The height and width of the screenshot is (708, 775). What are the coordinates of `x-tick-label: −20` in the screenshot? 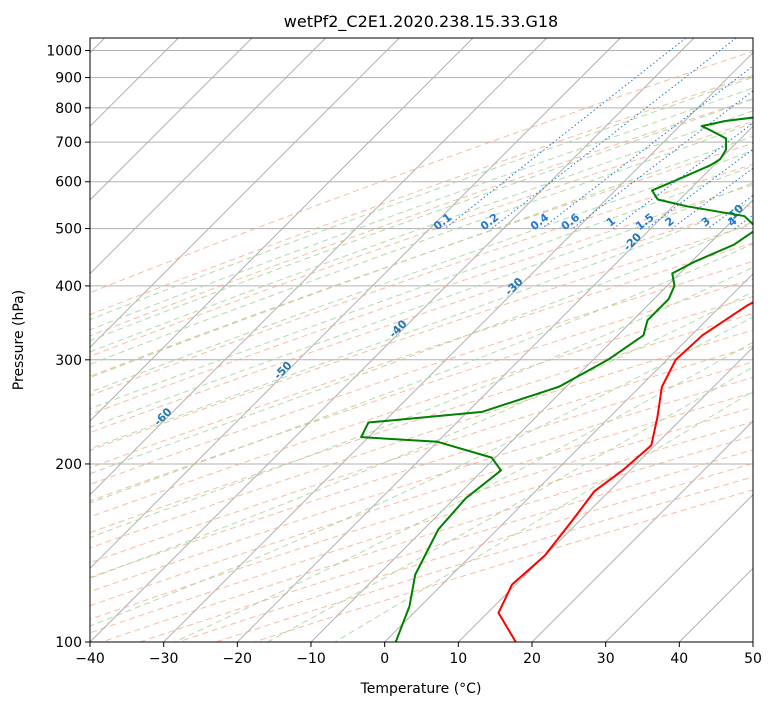 It's located at (238, 659).